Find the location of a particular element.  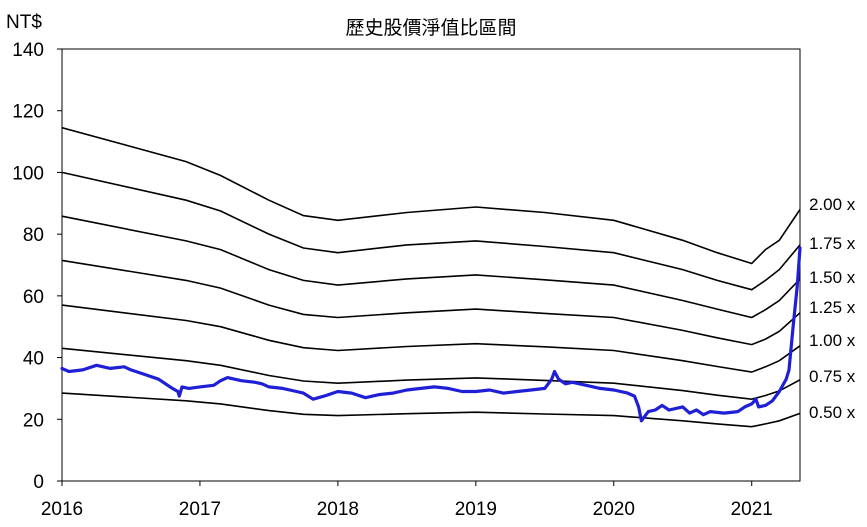

y-axis: 0 20 40 60 80 100 120 140 is located at coordinates (37, 266).